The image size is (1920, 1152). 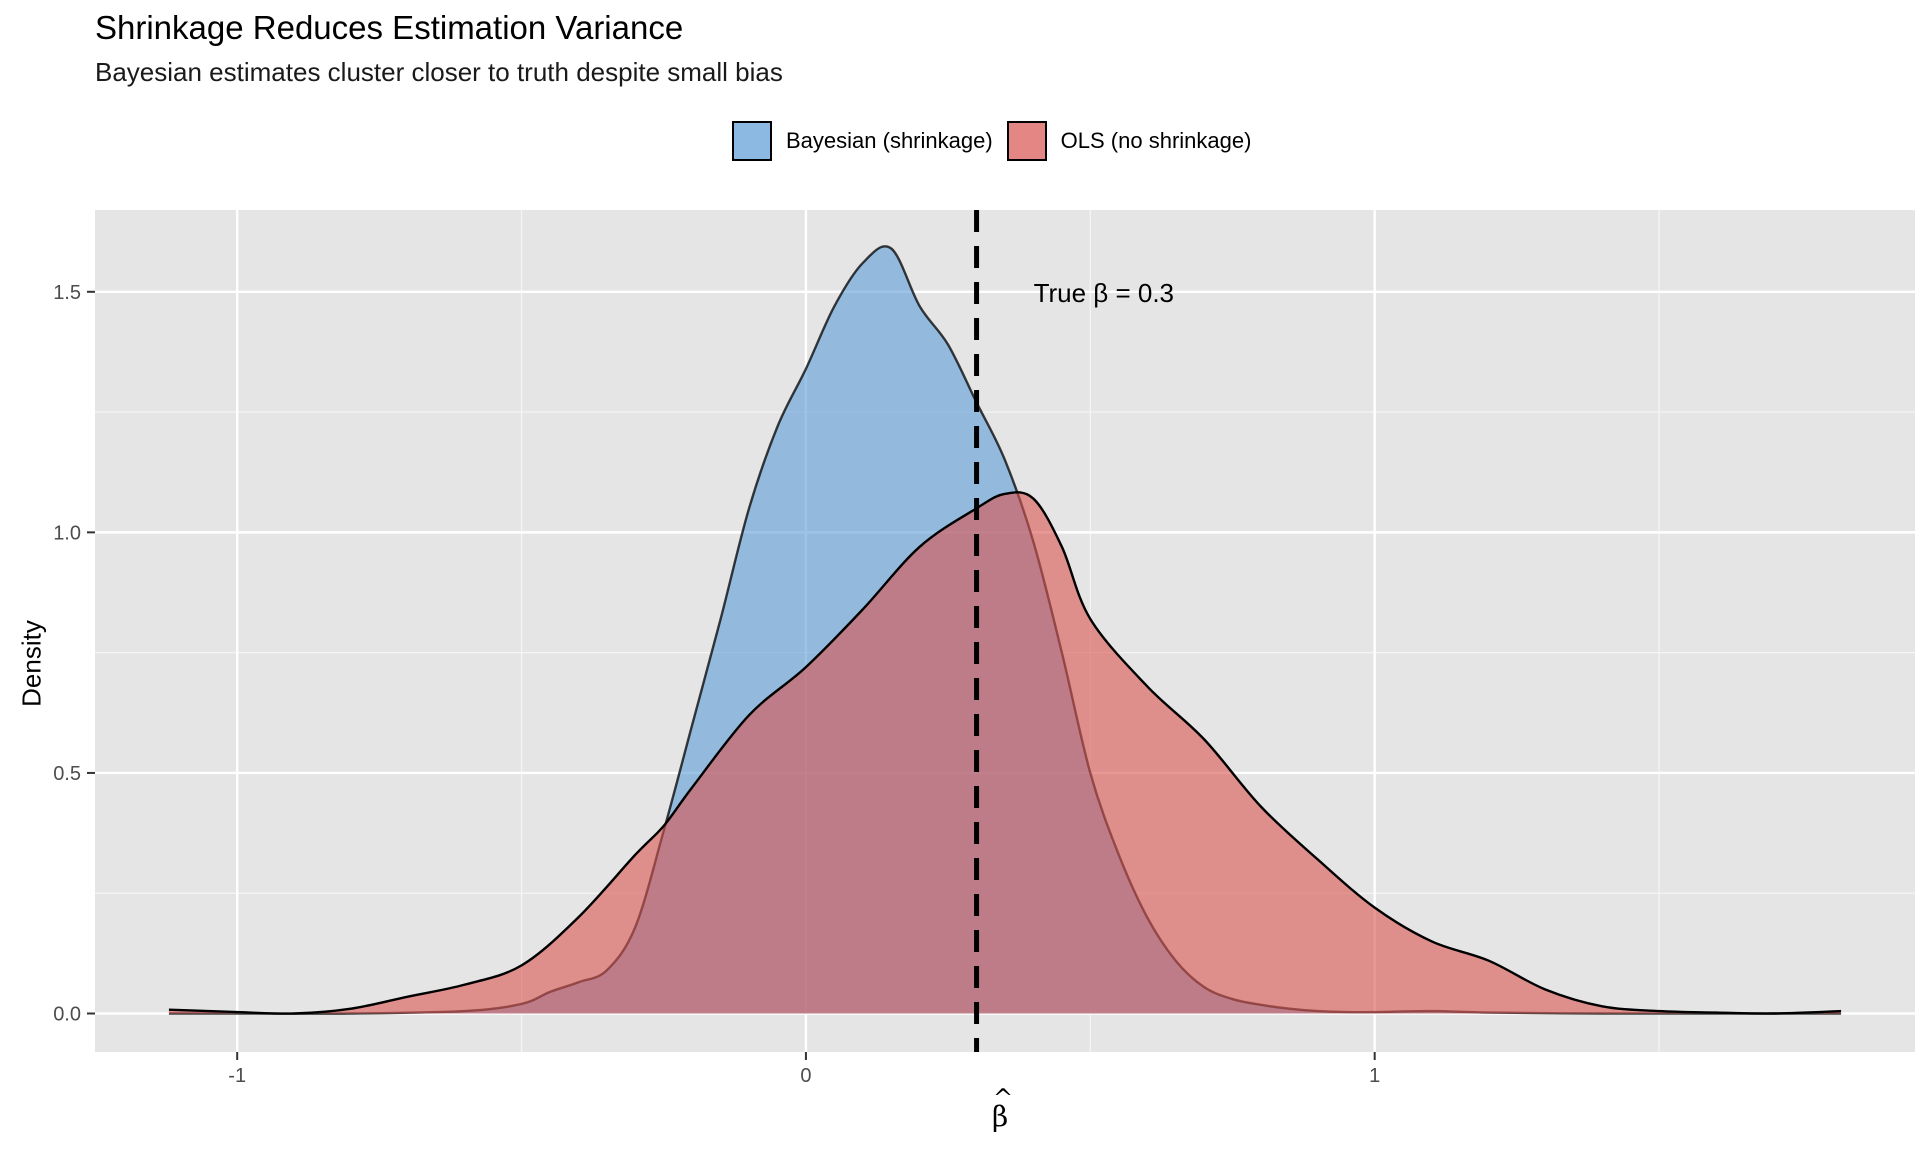 I want to click on legend-swatch-ols, so click(x=1026, y=141).